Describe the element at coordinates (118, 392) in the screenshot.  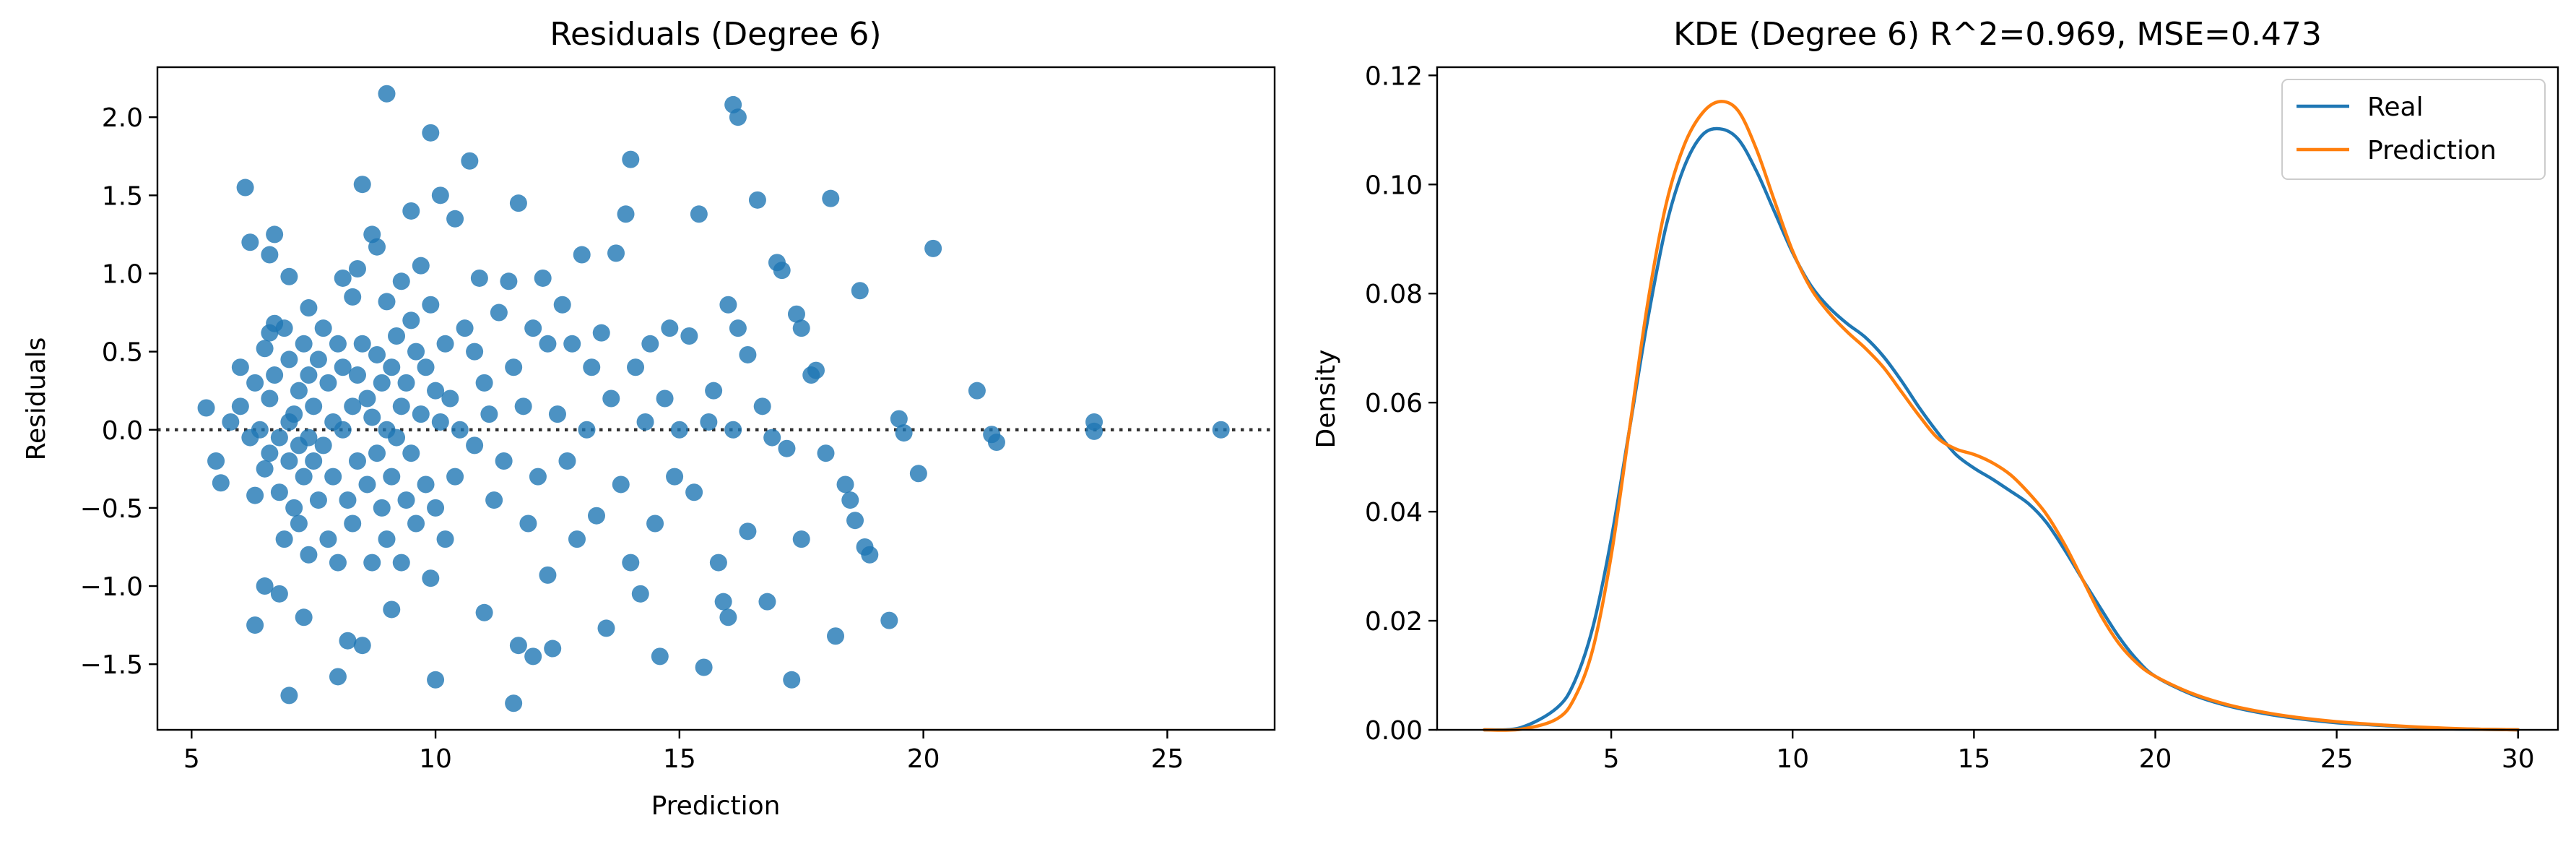
I see `residuals-y-ticks: −1.5 −1.0 −0.5 0.0 0.5 1.0 1.5 2.0` at that location.